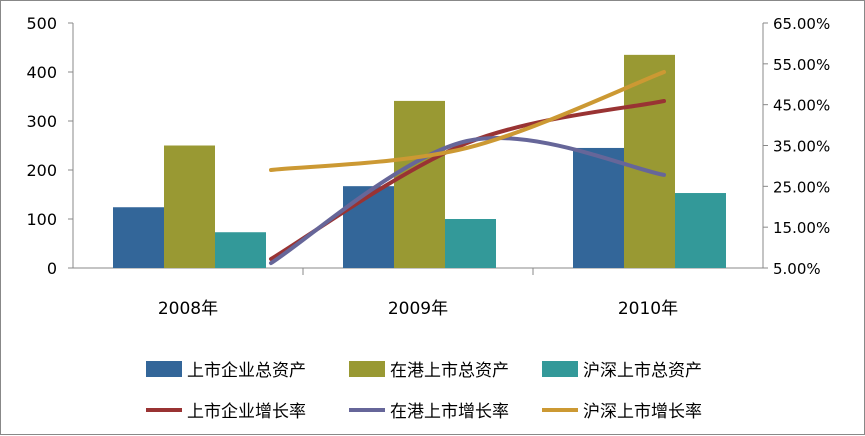 This screenshot has height=436, width=865. I want to click on x-tick-label: 2010年, so click(648, 309).